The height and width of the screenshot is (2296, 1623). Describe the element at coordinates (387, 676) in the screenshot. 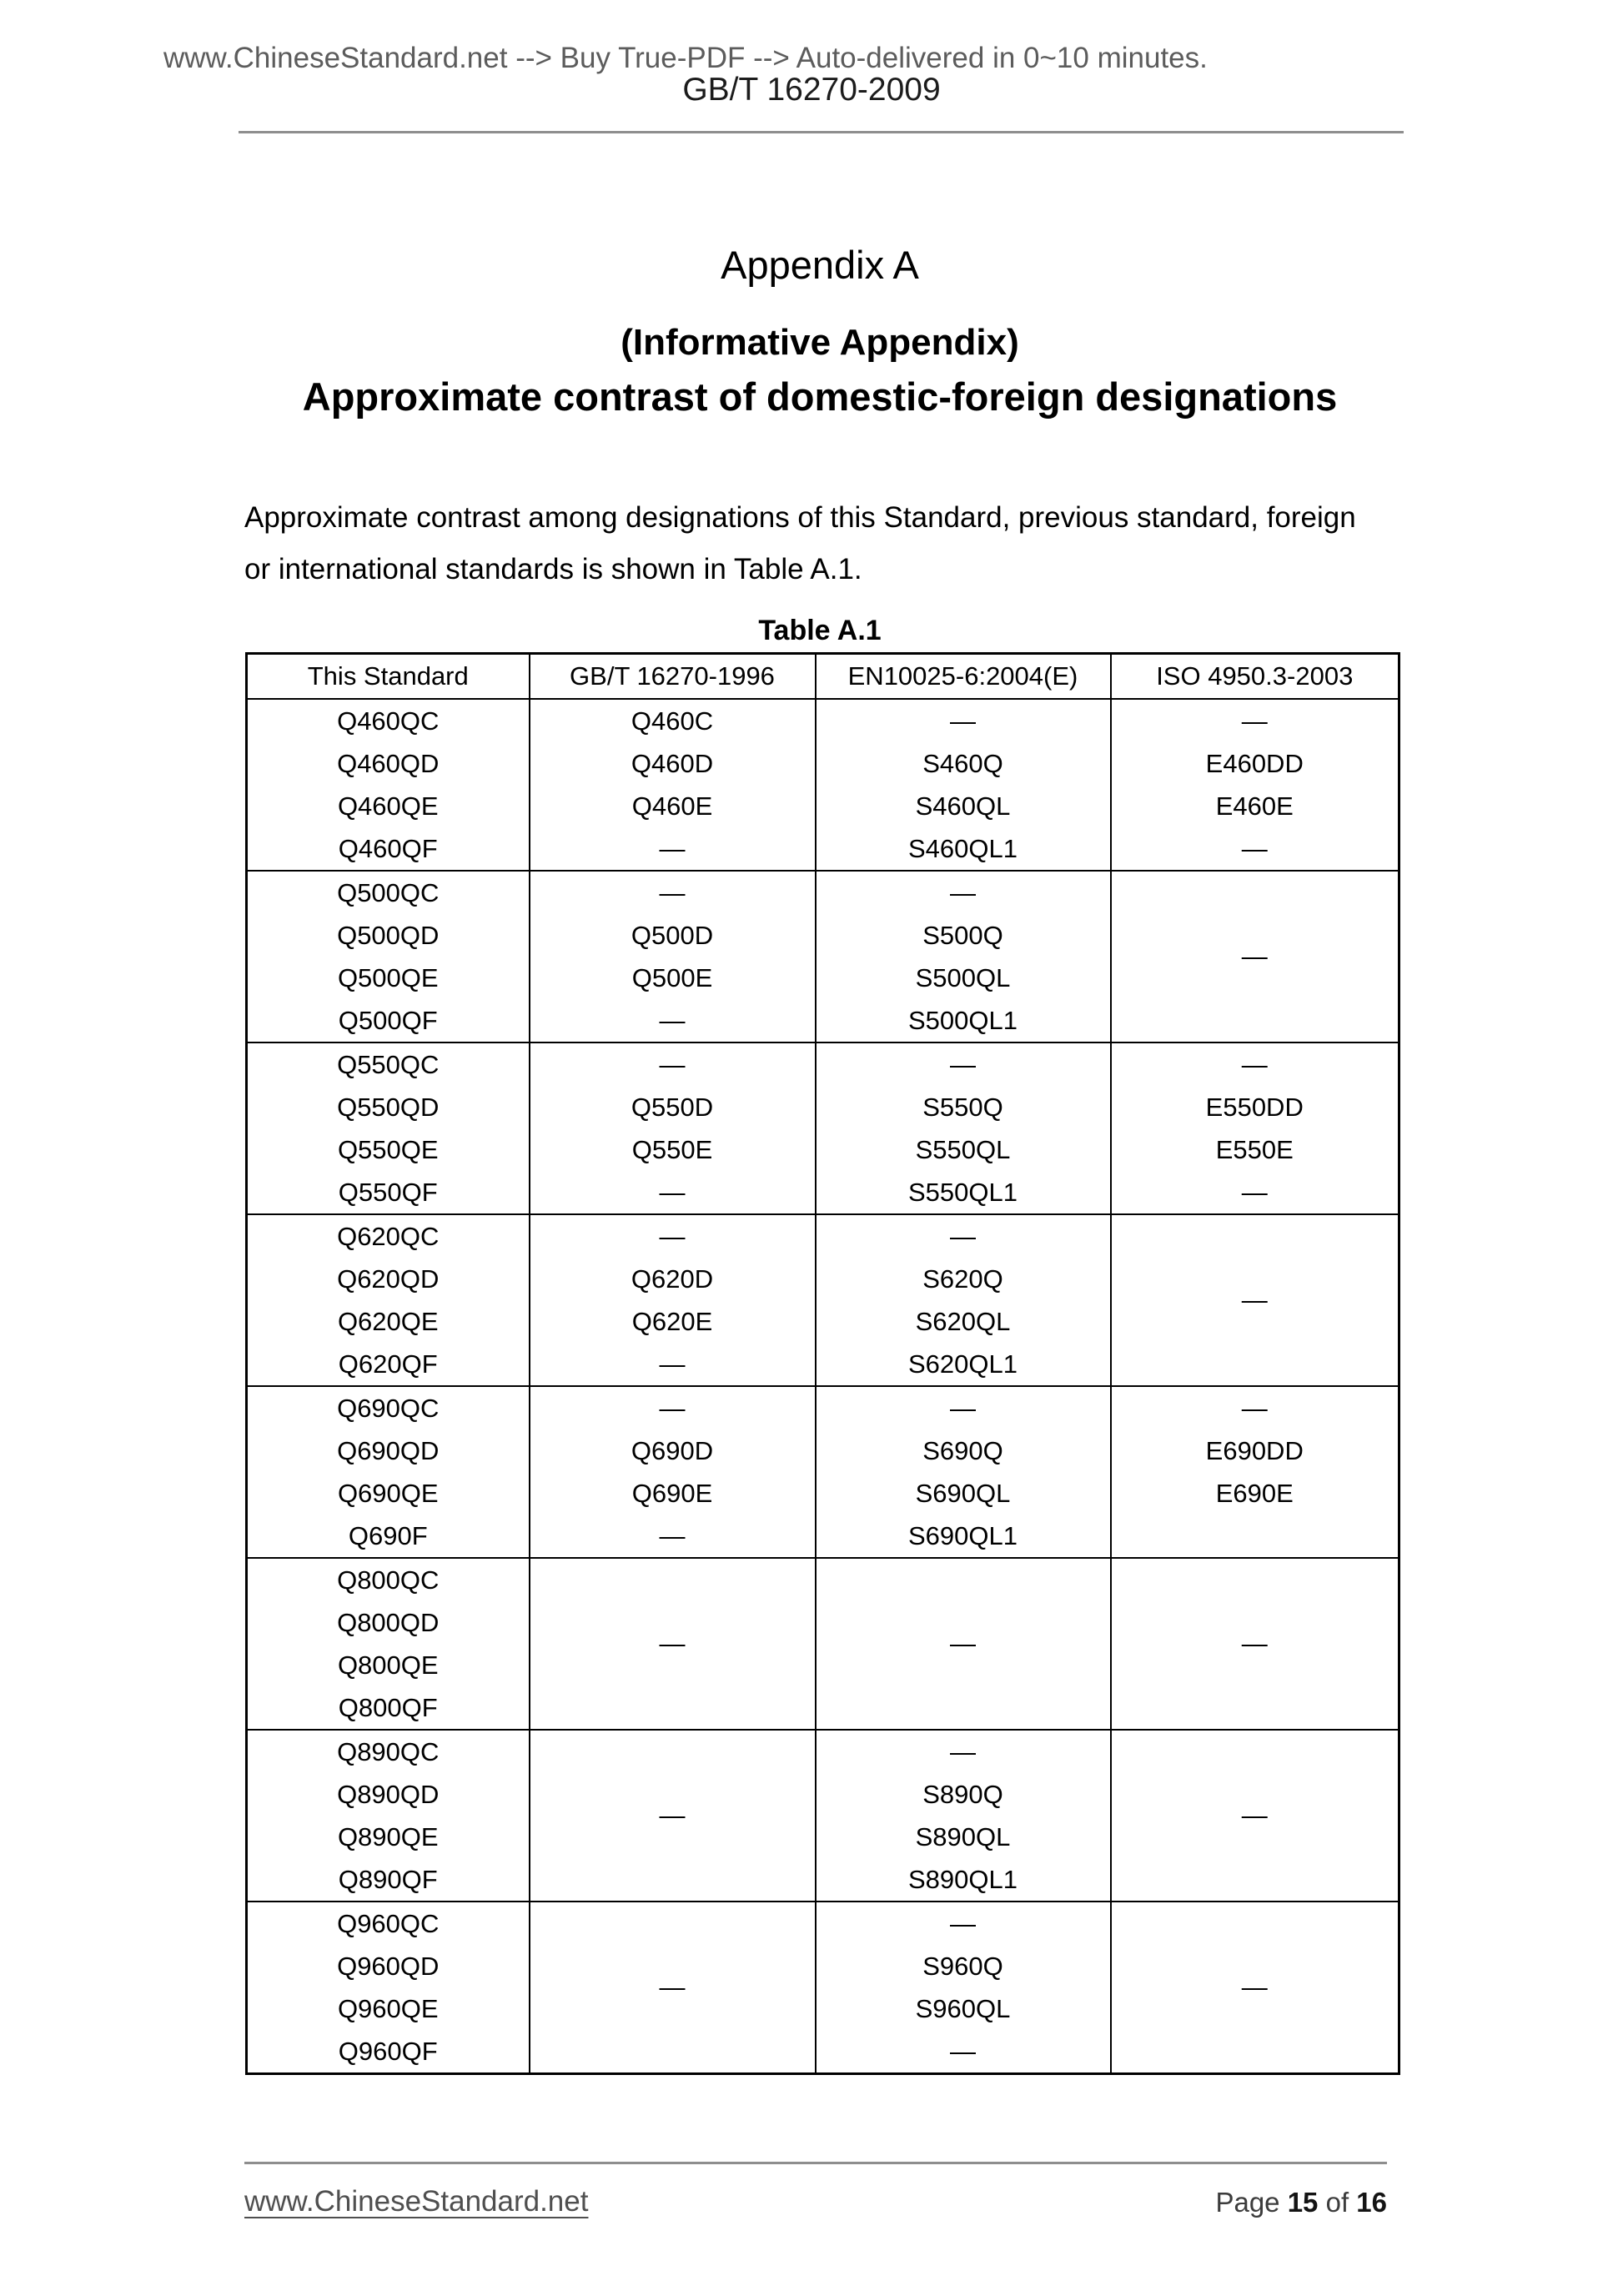

I see `column-header: This Standard` at that location.